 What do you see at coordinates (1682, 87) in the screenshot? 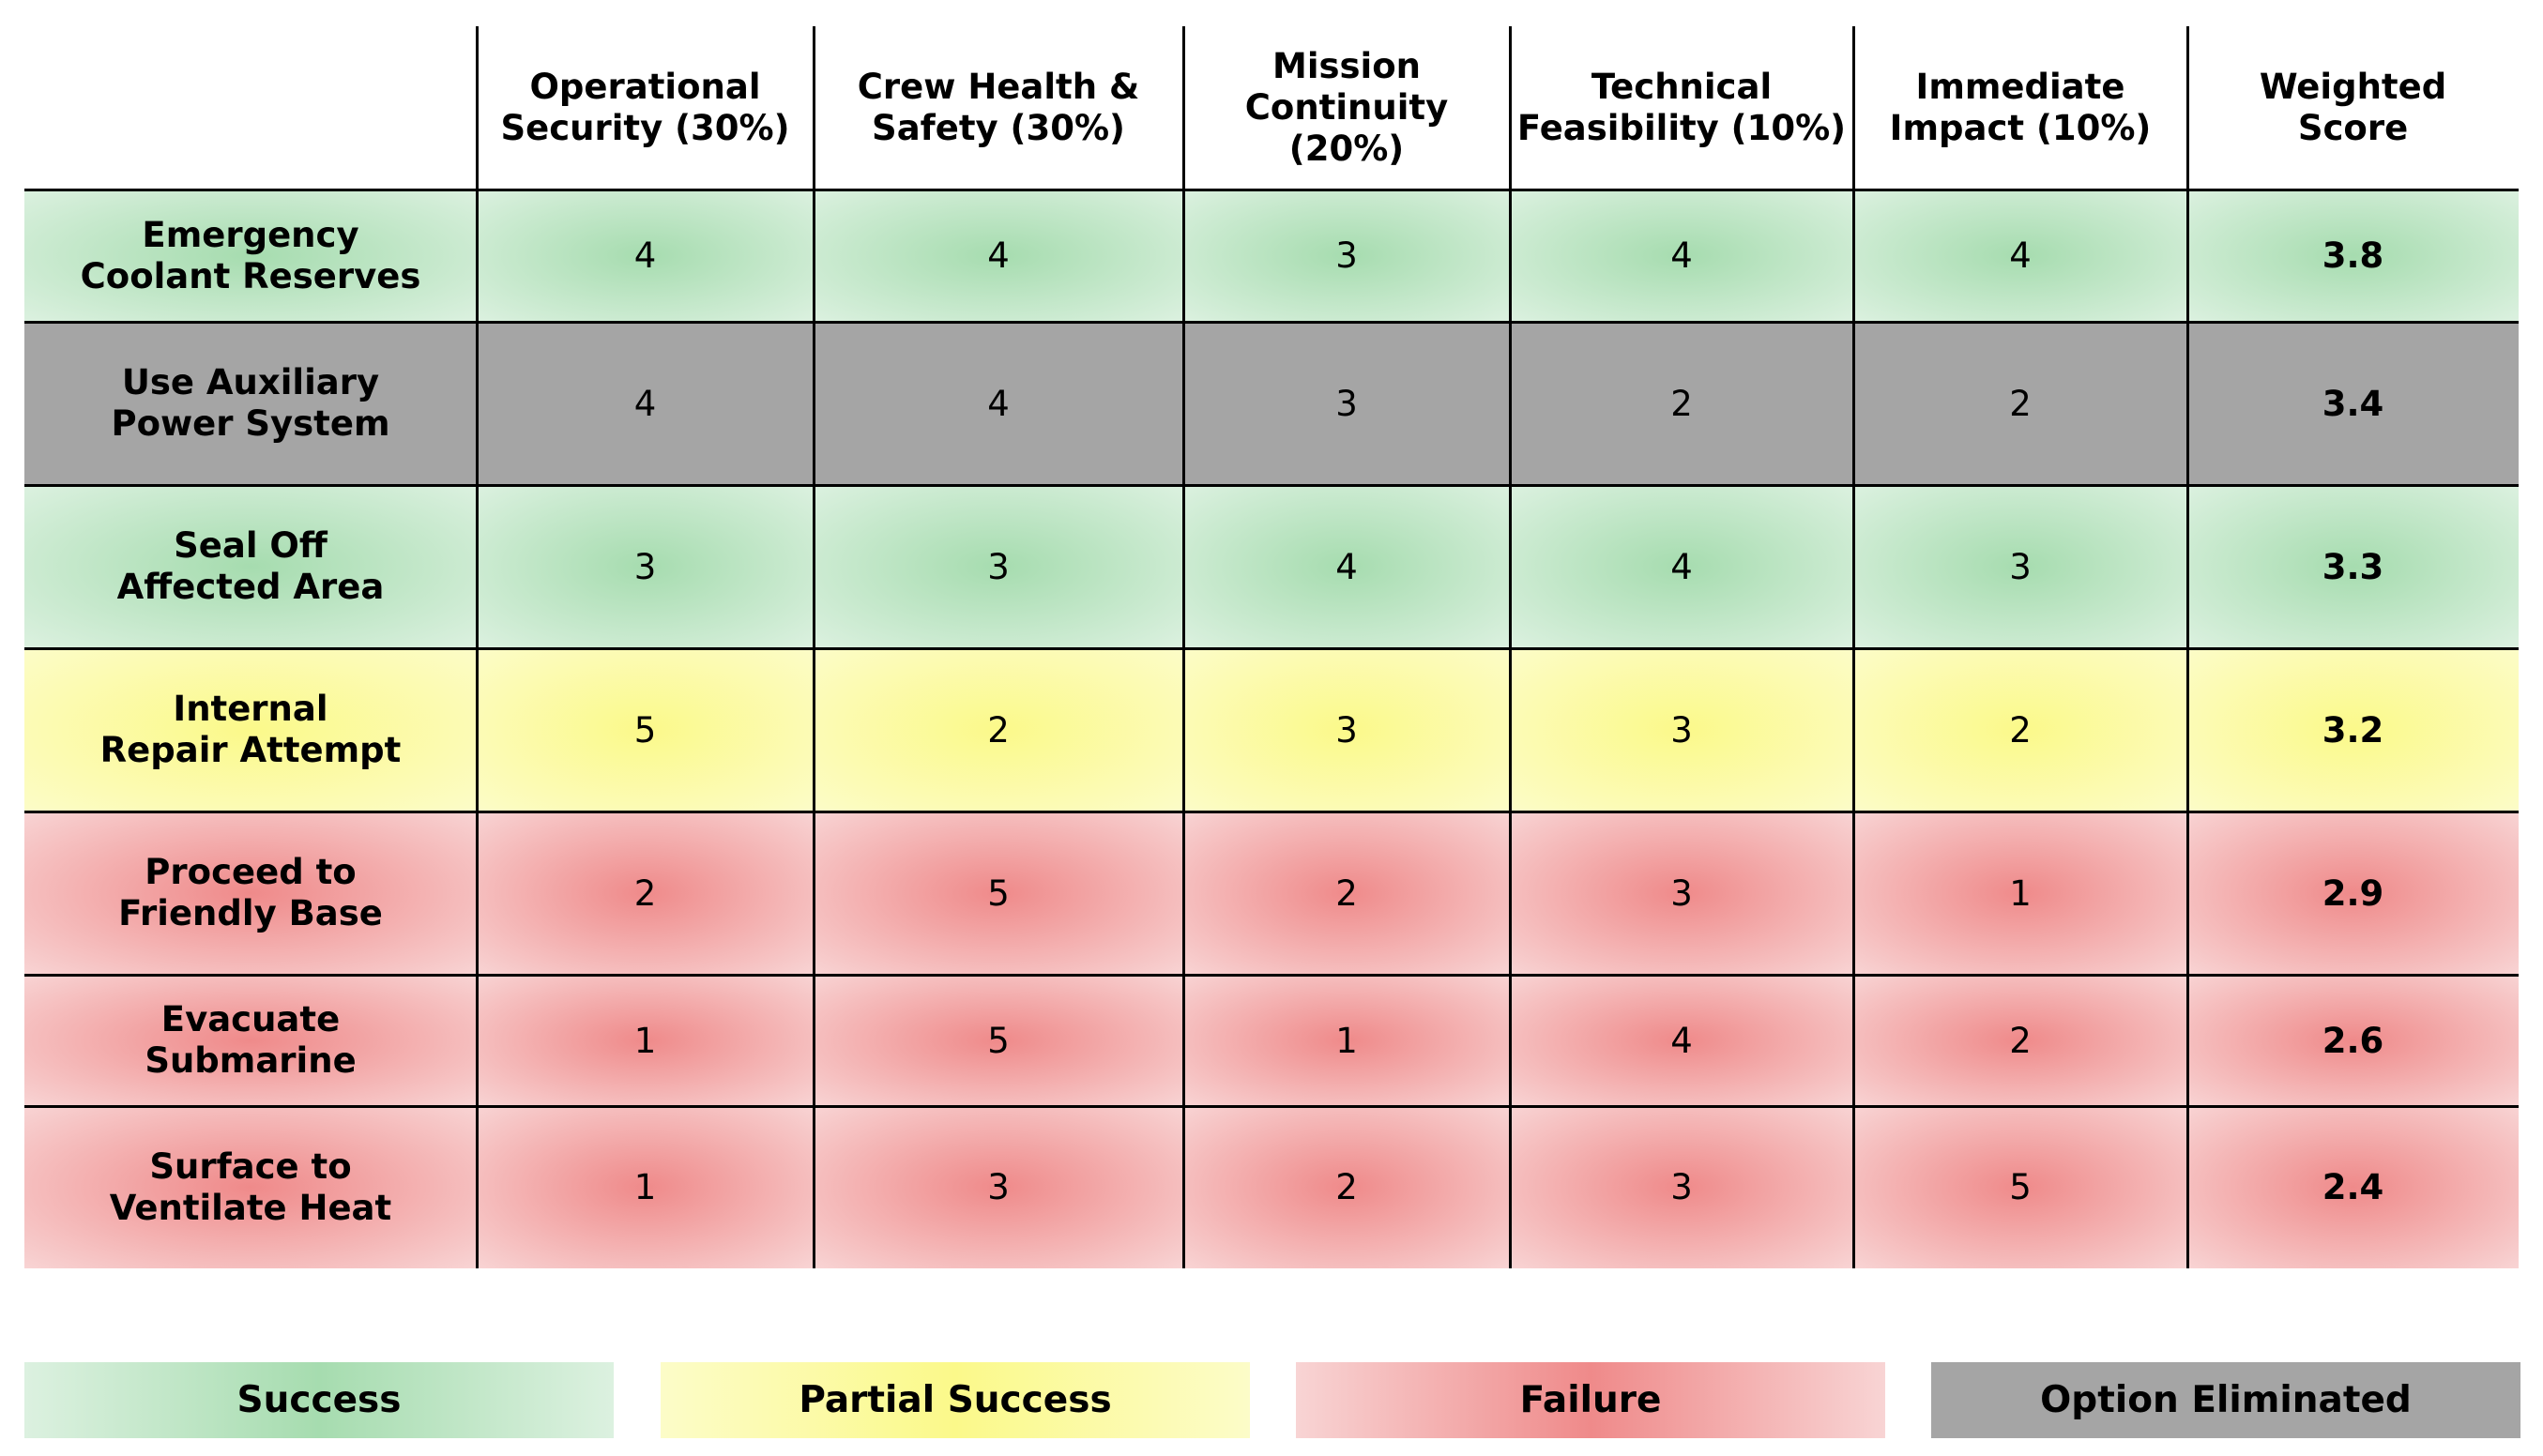
I see `column-header-line: Technical` at bounding box center [1682, 87].